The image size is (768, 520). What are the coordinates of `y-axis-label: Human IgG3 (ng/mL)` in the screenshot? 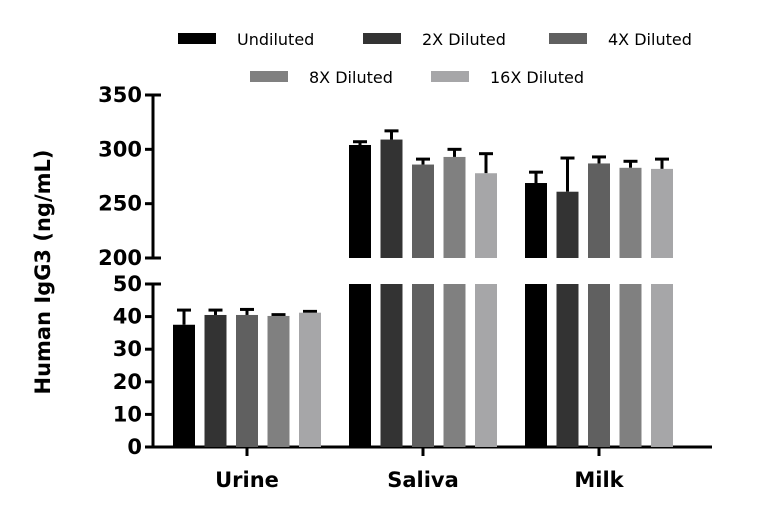 It's located at (43, 272).